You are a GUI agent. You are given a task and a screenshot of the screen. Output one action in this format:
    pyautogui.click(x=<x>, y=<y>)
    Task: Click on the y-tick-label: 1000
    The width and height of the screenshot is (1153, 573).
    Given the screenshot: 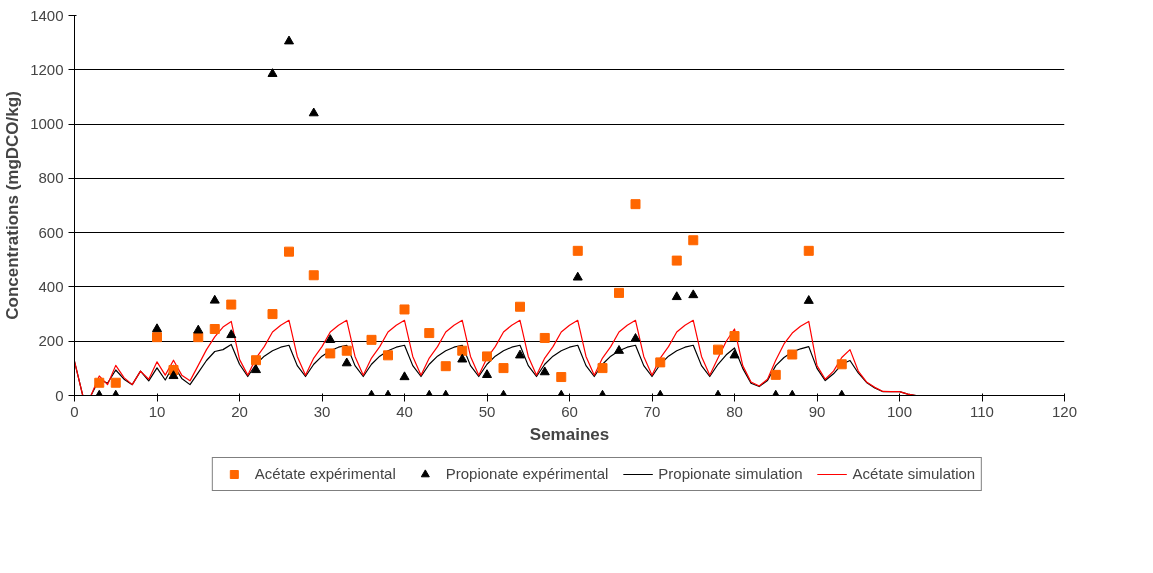 What is the action you would take?
    pyautogui.click(x=47, y=124)
    